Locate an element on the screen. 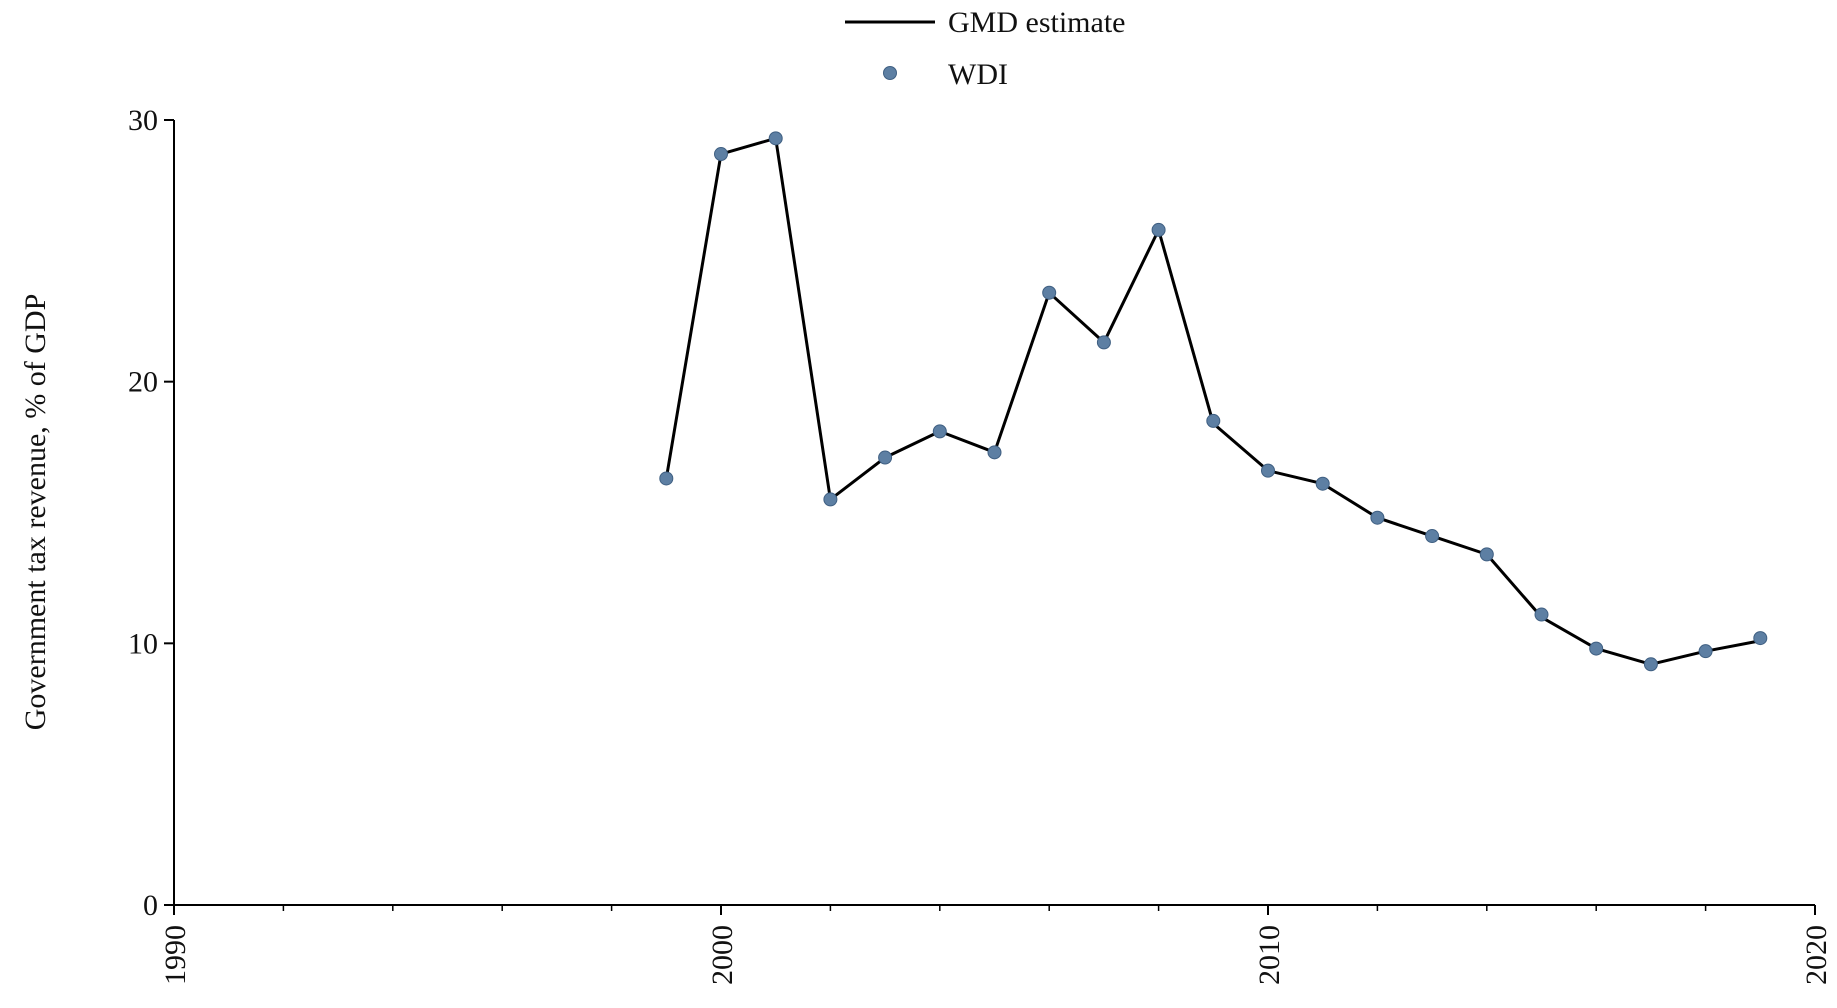 The image size is (1837, 1008). legend-marker-swatch is located at coordinates (890, 73).